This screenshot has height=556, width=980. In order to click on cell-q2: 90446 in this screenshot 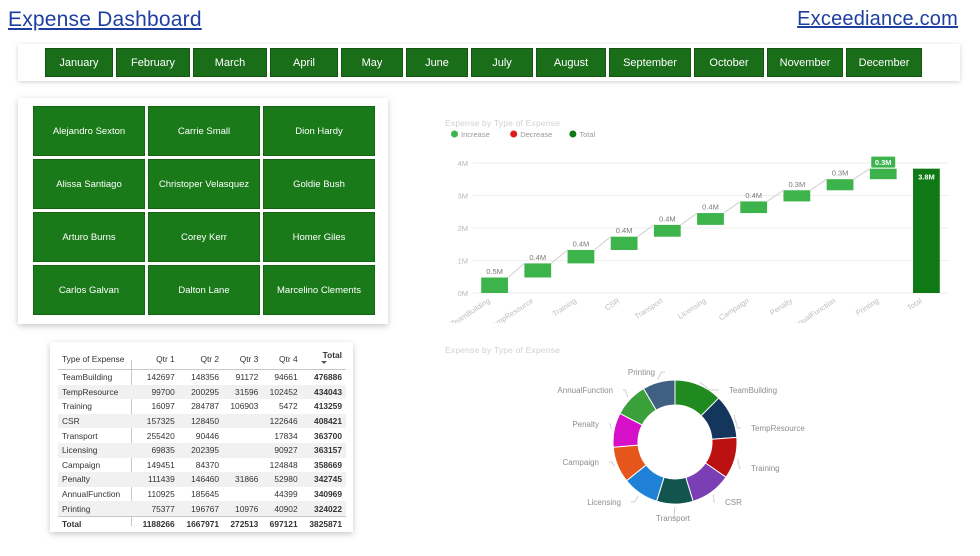, I will do `click(207, 435)`.